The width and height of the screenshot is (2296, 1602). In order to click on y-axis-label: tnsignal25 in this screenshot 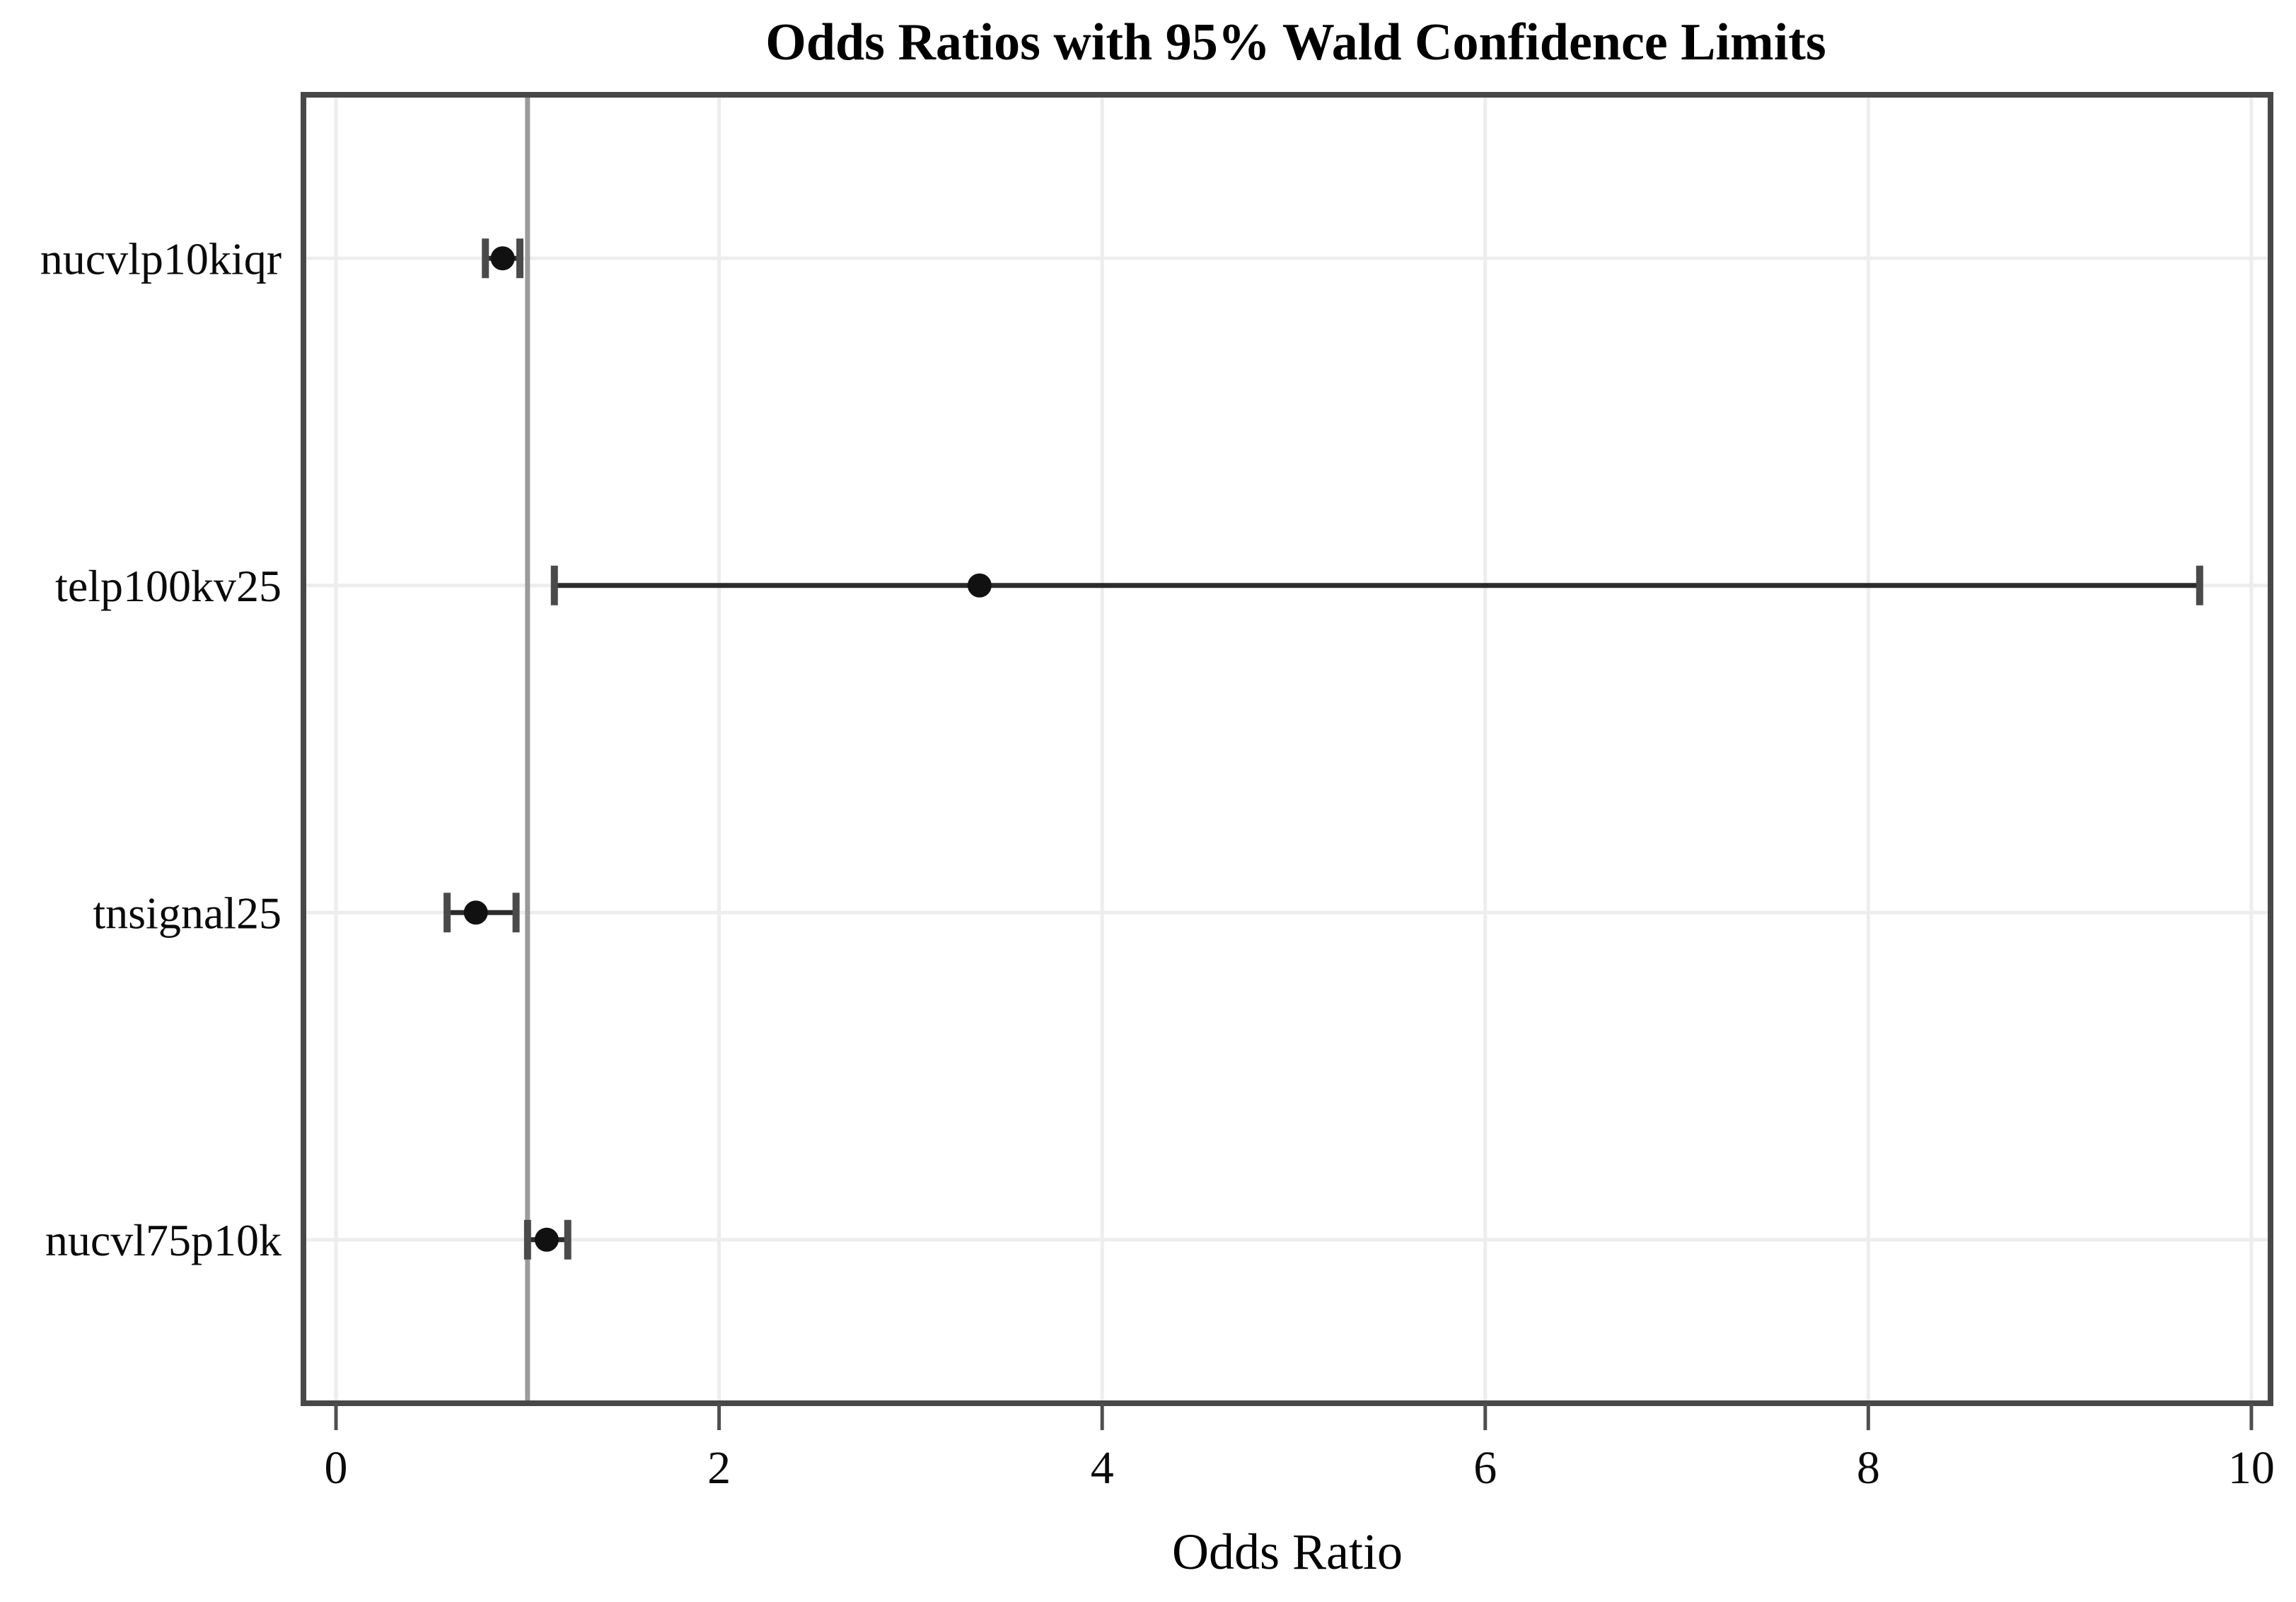, I will do `click(187, 913)`.